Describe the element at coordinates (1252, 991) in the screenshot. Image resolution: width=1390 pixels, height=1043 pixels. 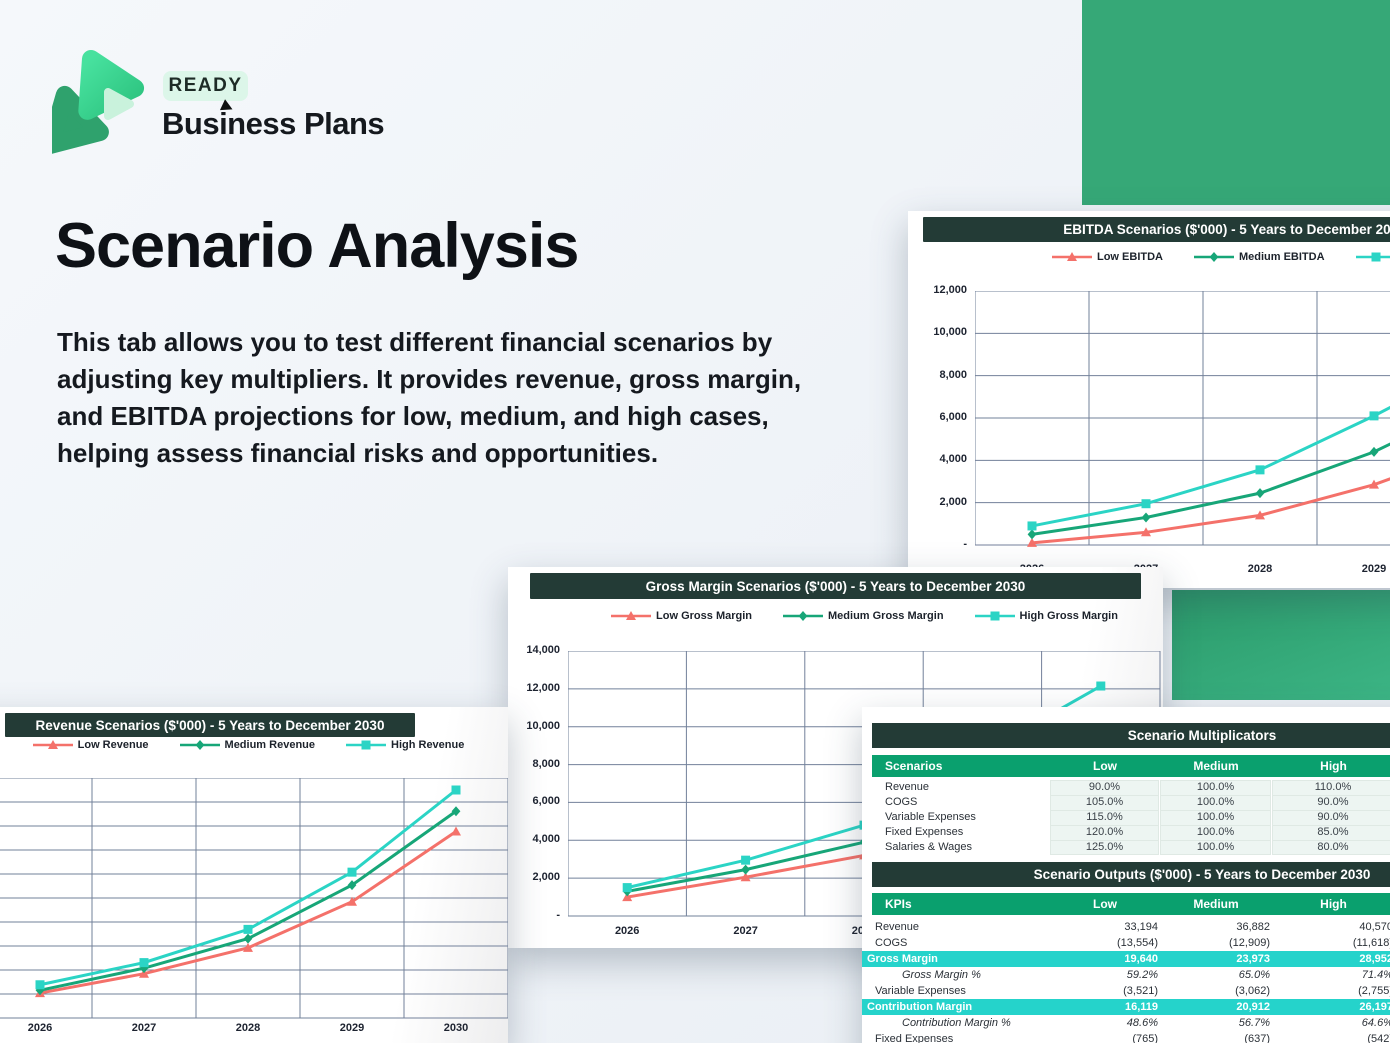
I see `table-cell: (3,062)` at that location.